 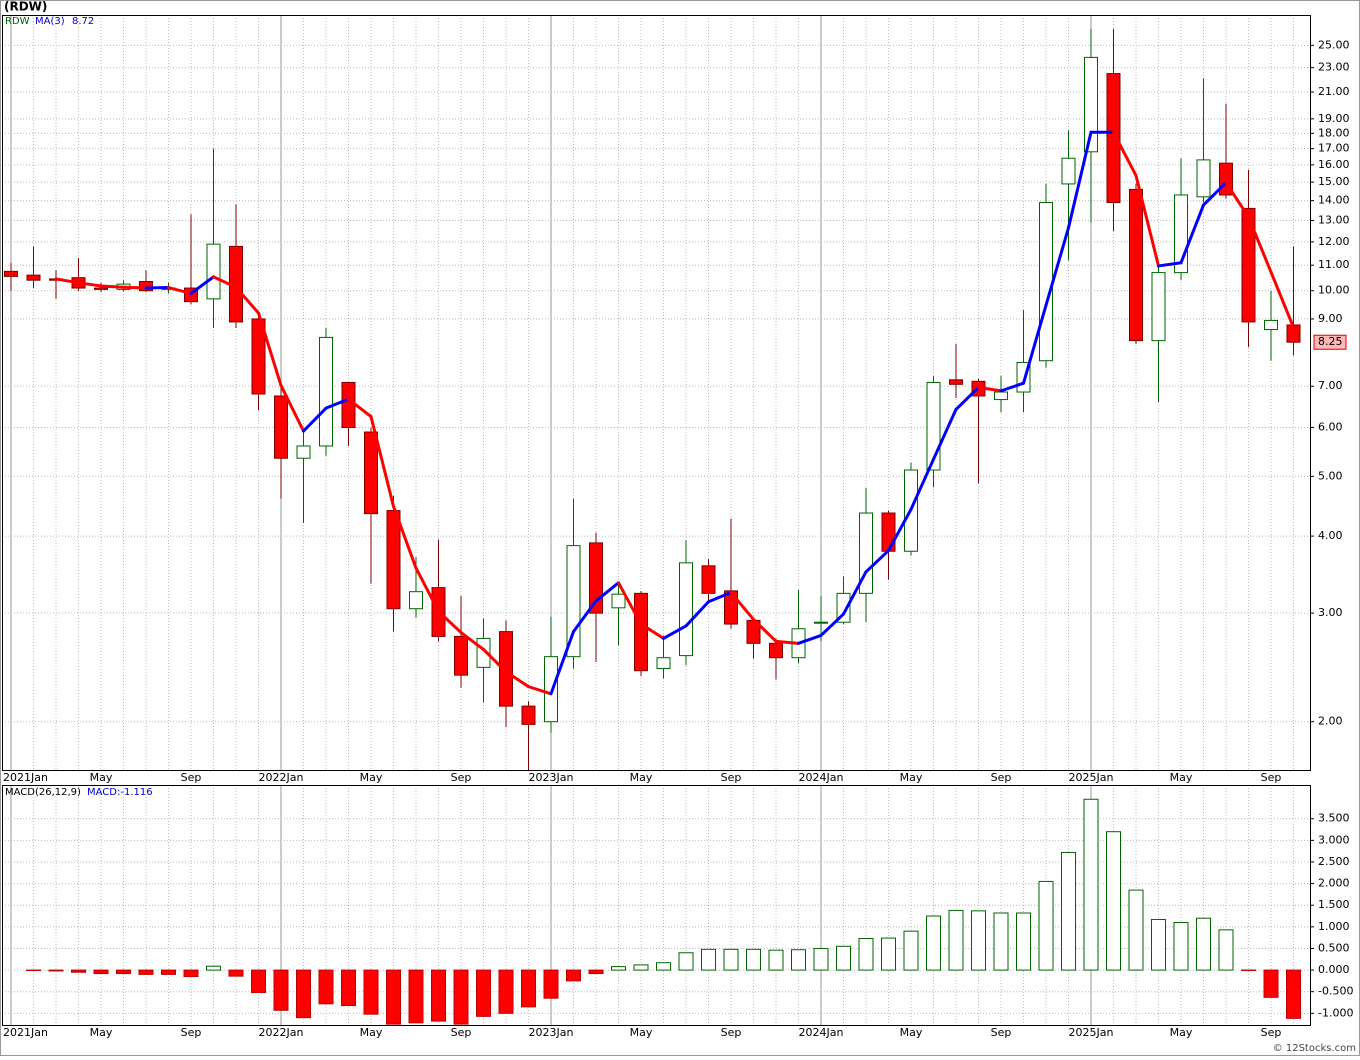 I want to click on chart-title: (RDW), so click(x=25, y=7).